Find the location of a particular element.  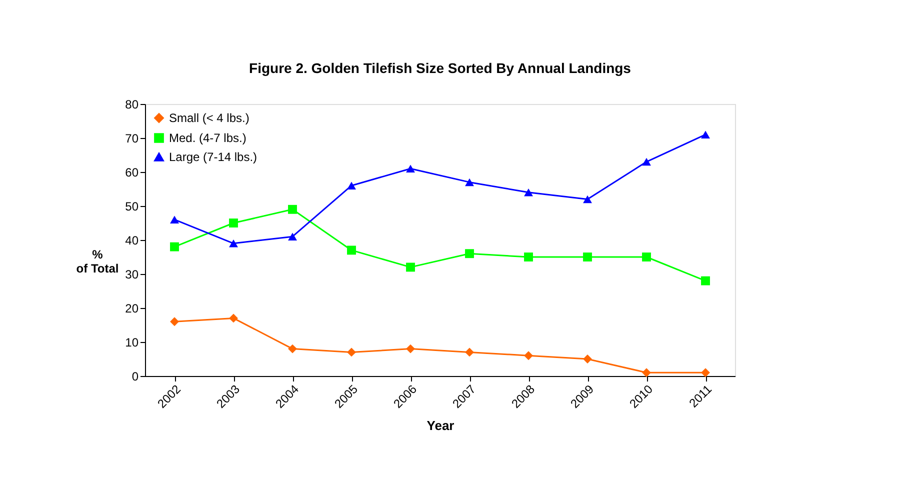

y-tick-label: 60 is located at coordinates (132, 173).